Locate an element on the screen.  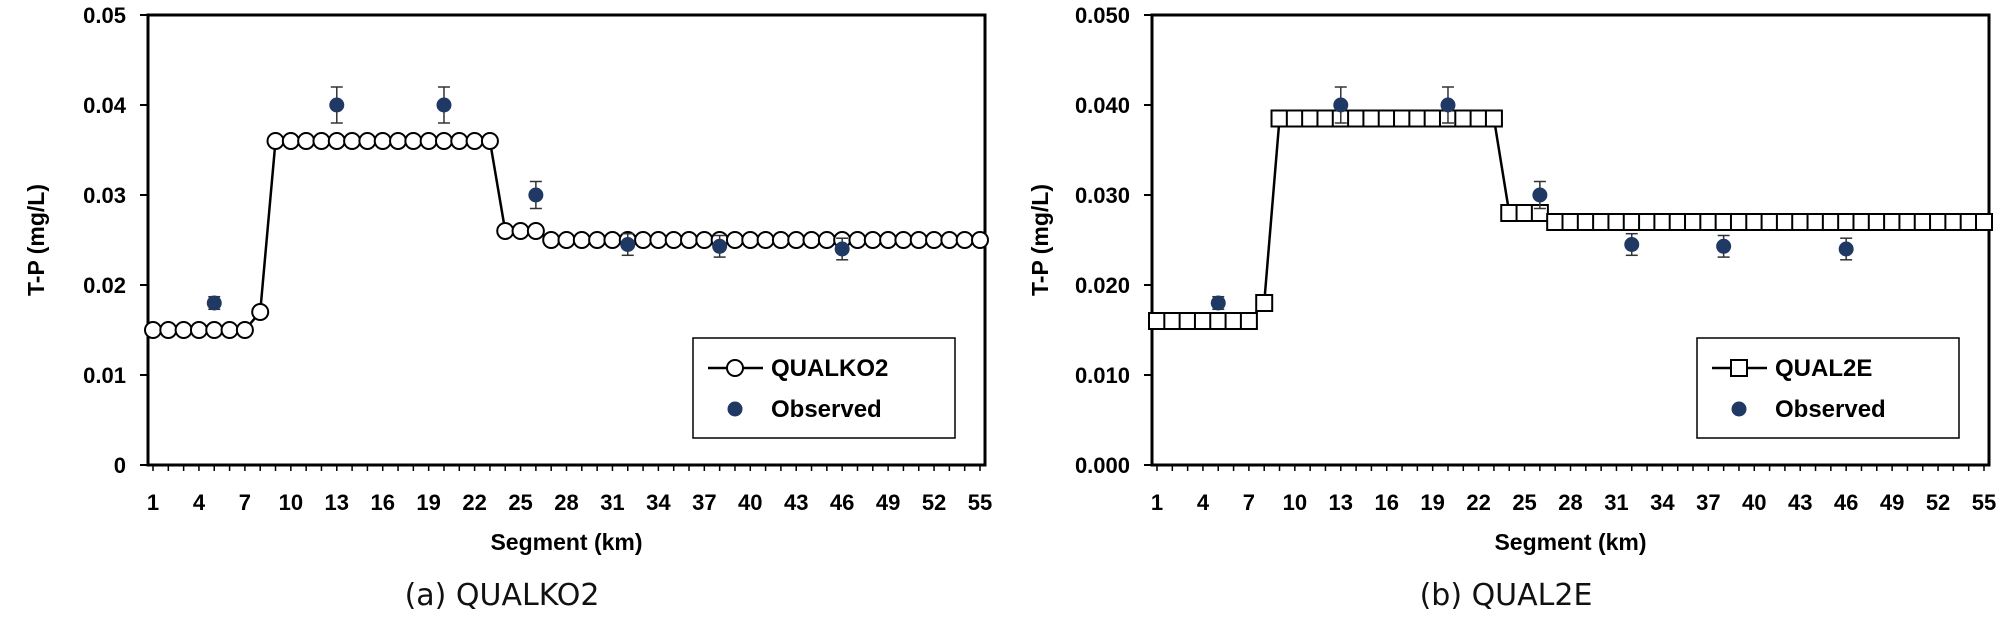
legend-marker-observed is located at coordinates (735, 409).